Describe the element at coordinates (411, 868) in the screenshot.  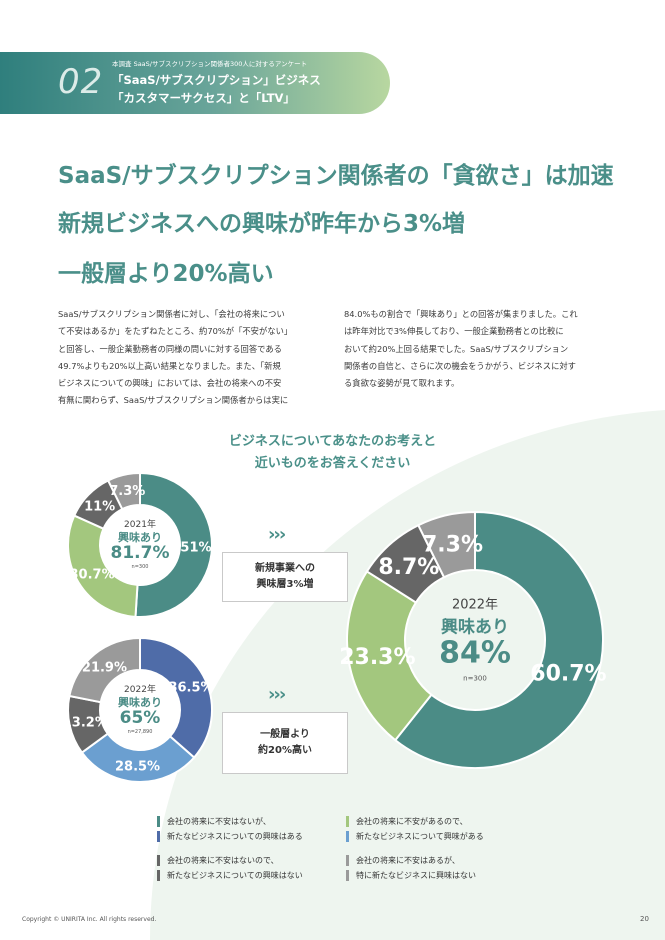
I see `legend-item-4: 会社の将来に不安はあるが、 特に新たなビジネスに興味はない` at that location.